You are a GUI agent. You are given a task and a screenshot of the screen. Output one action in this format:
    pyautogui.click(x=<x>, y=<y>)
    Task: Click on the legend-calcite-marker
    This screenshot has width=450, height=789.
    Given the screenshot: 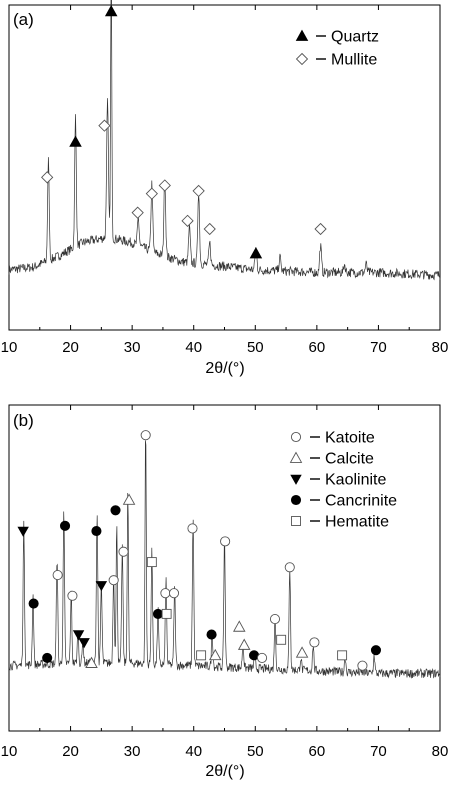 What is the action you would take?
    pyautogui.click(x=296, y=457)
    